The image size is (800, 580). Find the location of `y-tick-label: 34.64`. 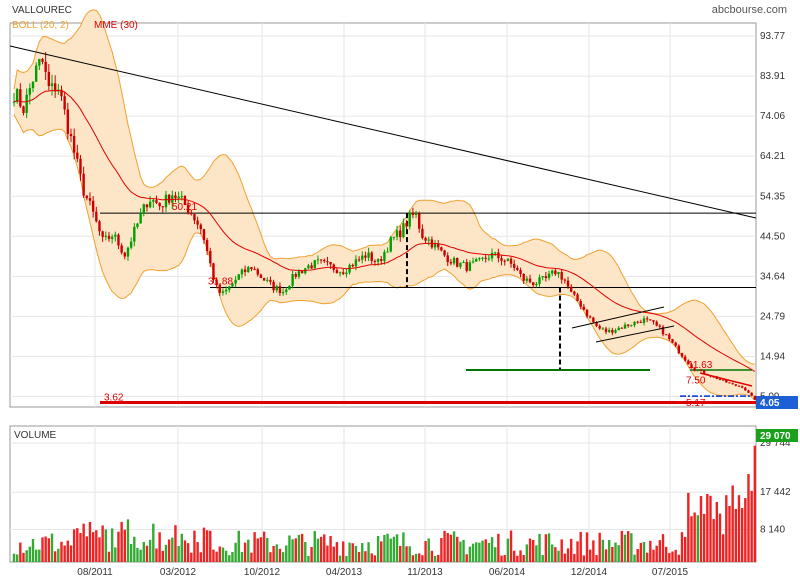

y-tick-label: 34.64 is located at coordinates (772, 276).